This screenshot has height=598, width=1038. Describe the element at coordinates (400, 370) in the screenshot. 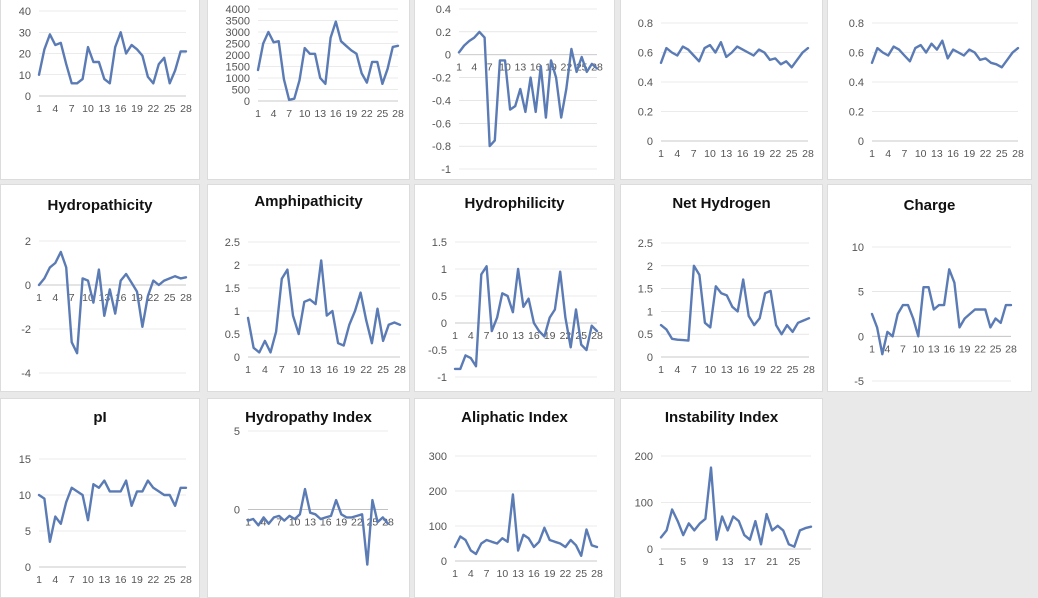

I see `x-tick-label: 28` at that location.